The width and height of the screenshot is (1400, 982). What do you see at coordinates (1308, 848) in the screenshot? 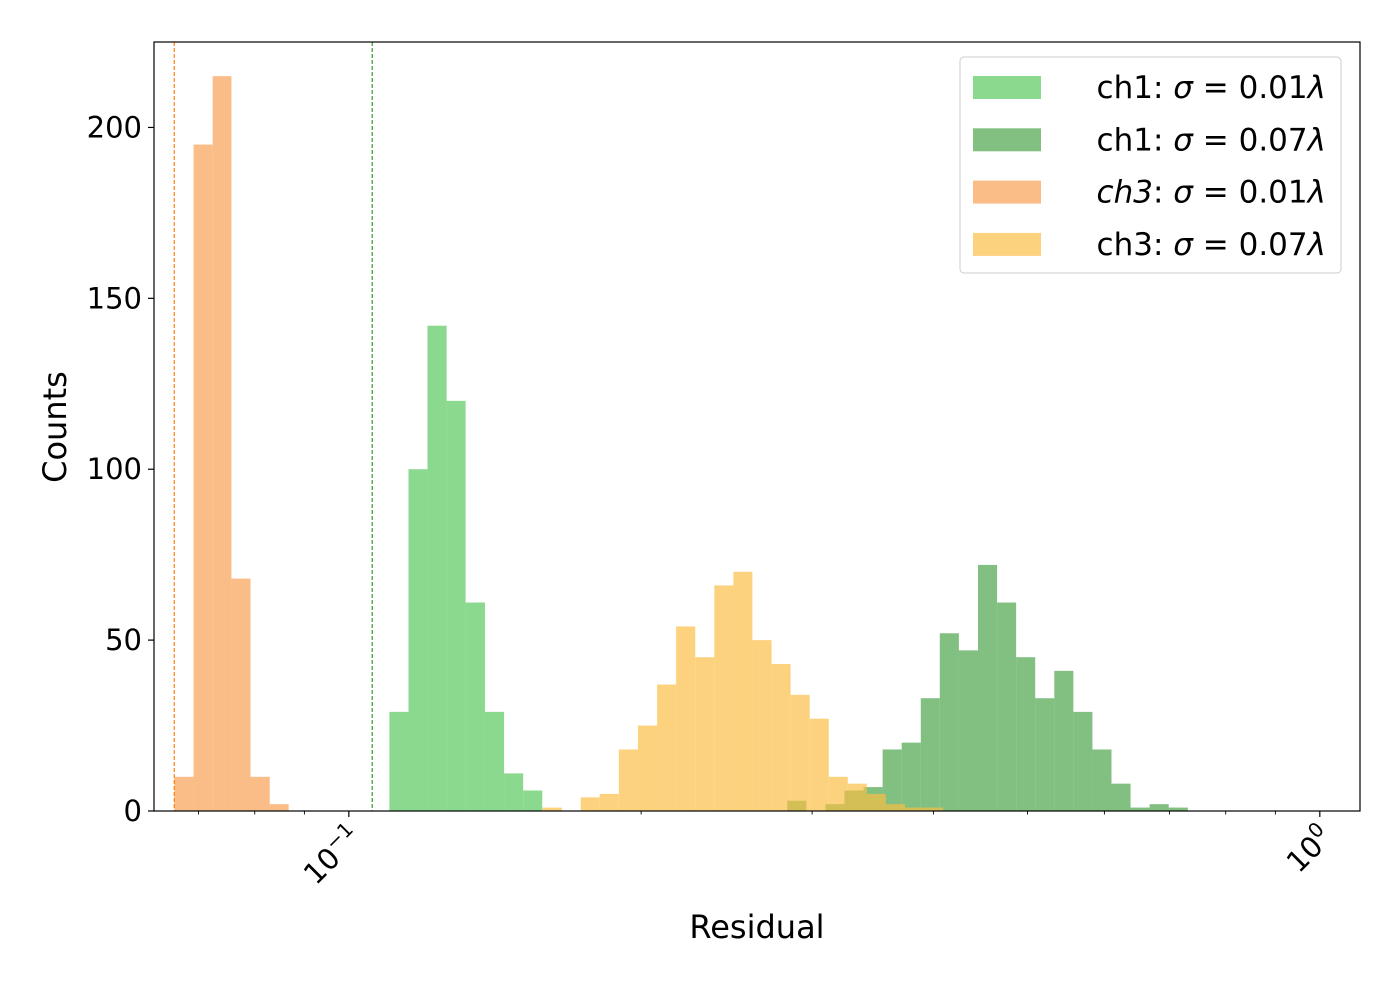
I see `x-tick-label: 100` at bounding box center [1308, 848].